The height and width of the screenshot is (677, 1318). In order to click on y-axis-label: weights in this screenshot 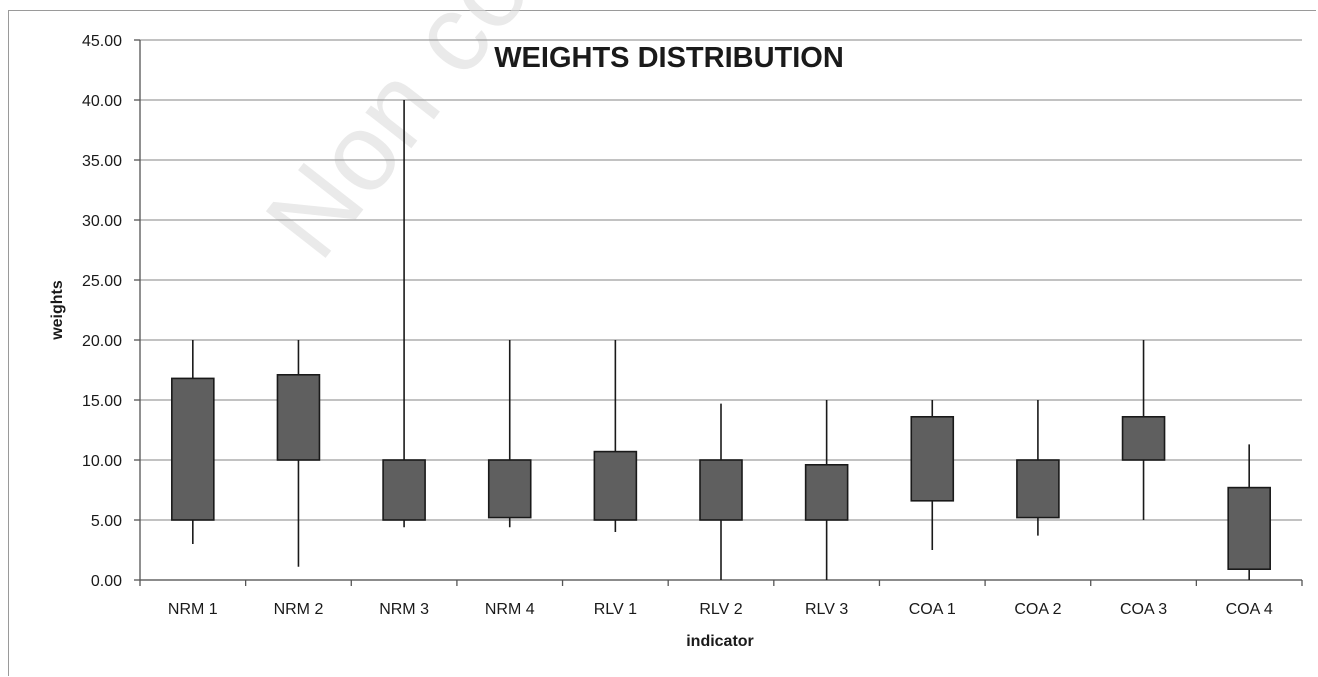, I will do `click(57, 310)`.